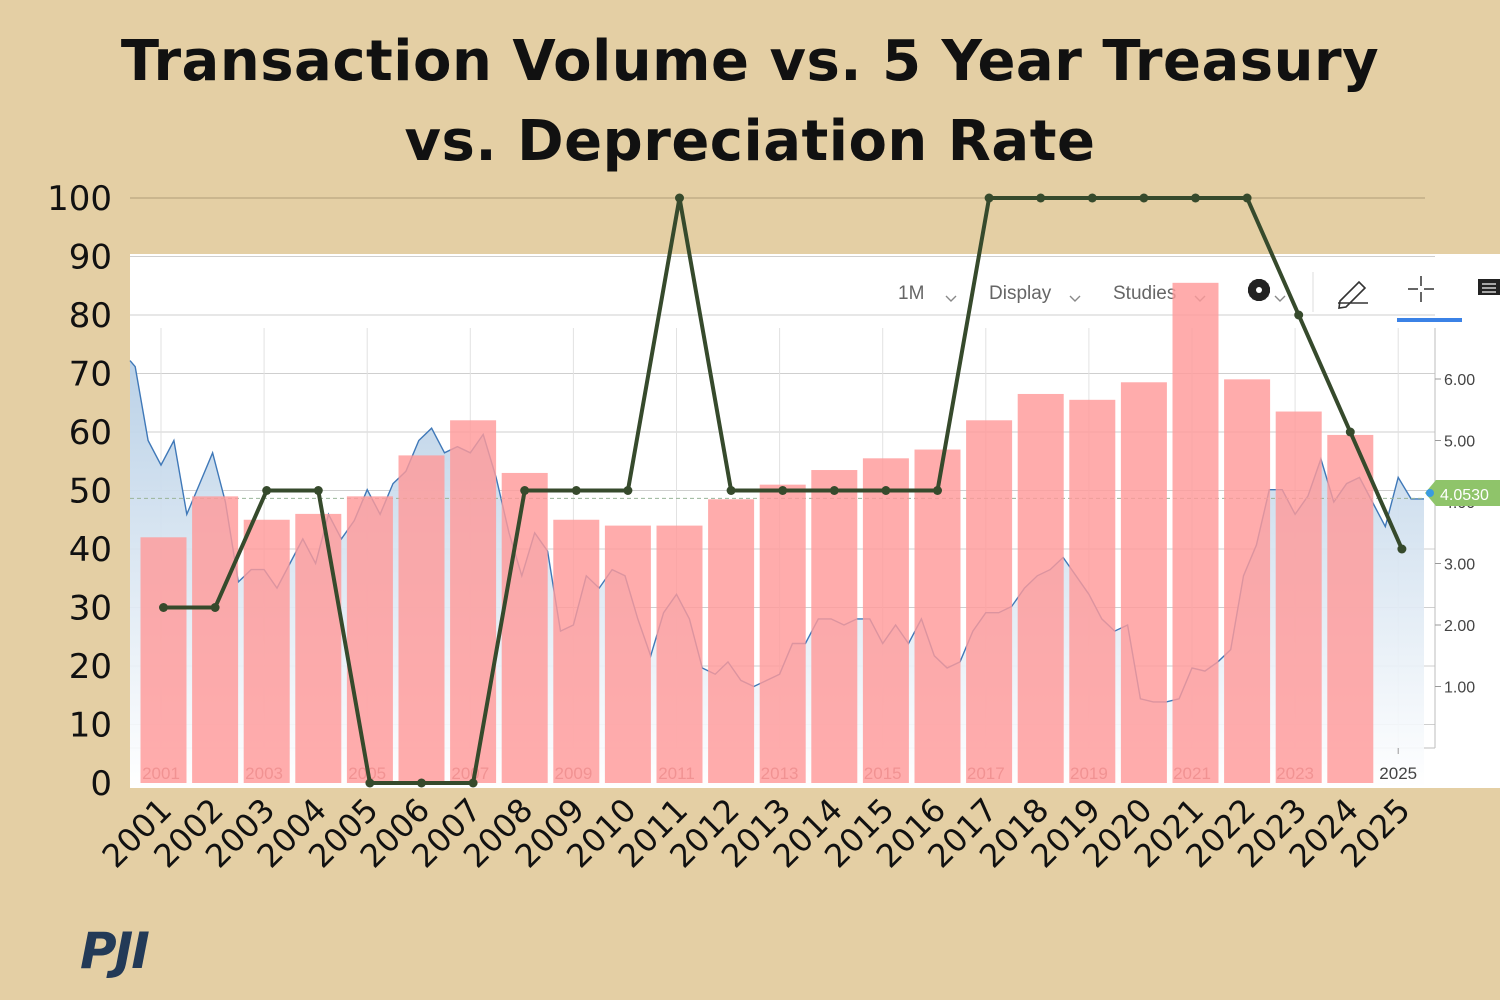  I want to click on crosshair-icon, so click(1421, 289).